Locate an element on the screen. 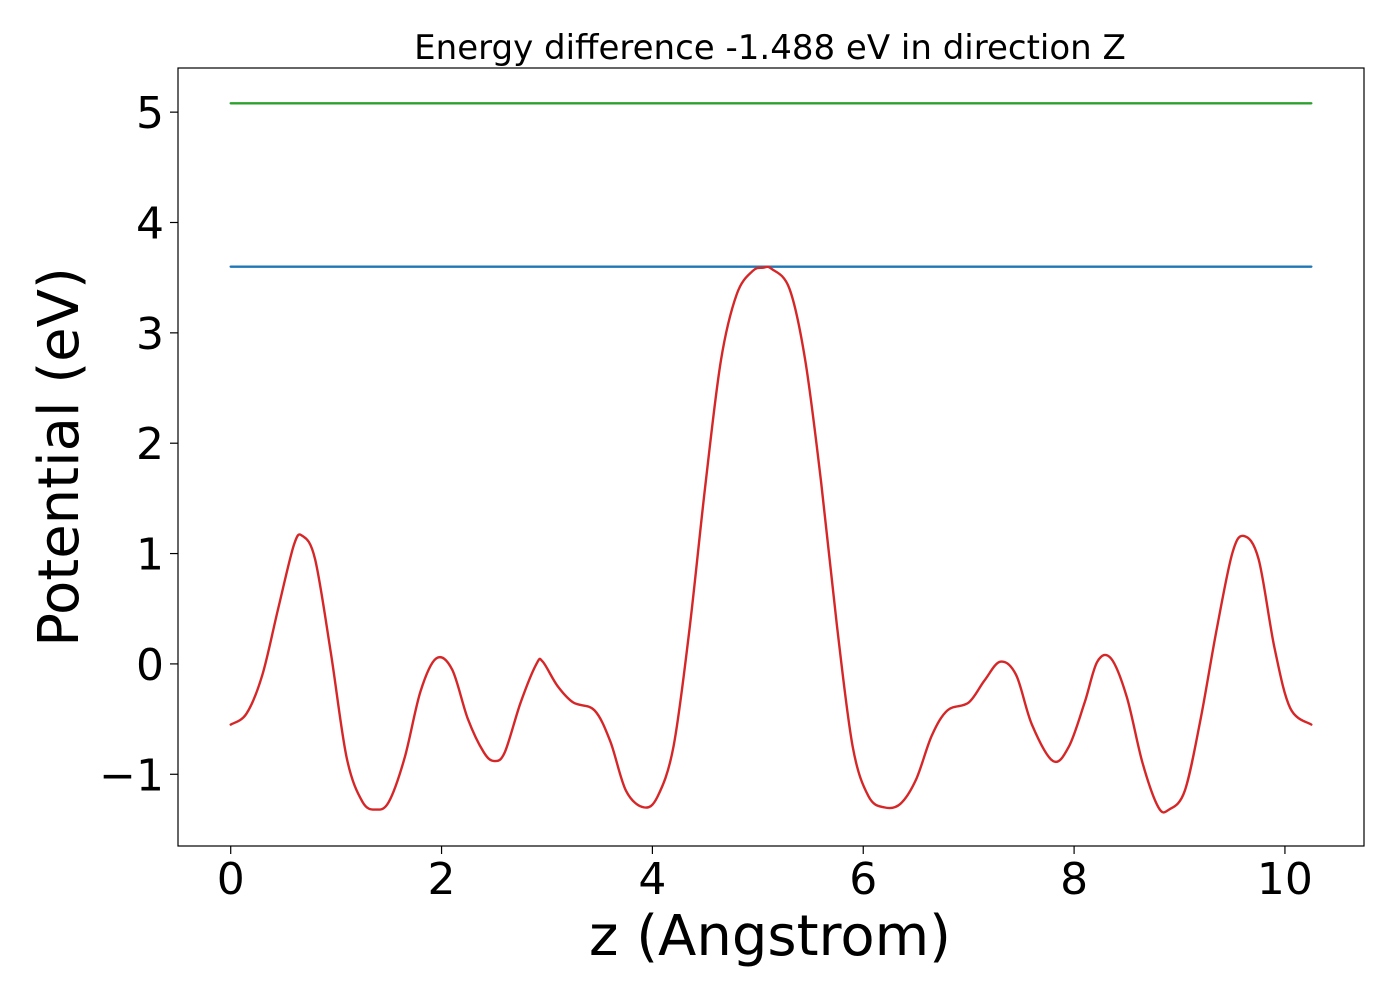 This screenshot has height=1000, width=1400. x-tick-label: 0 is located at coordinates (231, 879).